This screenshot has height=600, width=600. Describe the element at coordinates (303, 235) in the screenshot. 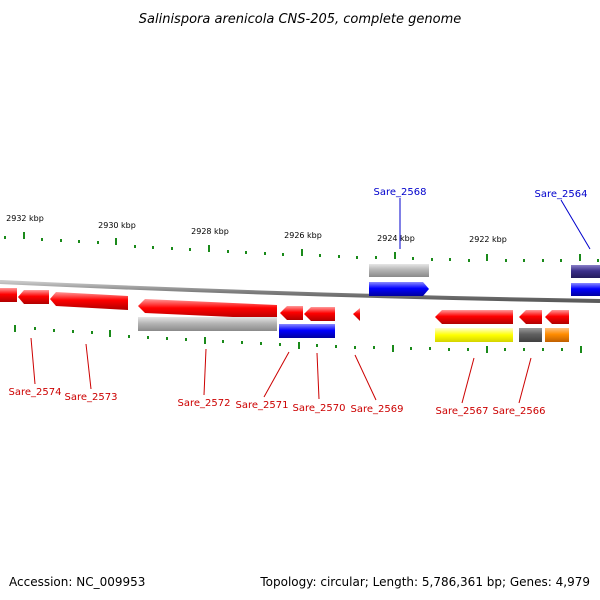

I see `ruler-label: 2926 kbp` at that location.